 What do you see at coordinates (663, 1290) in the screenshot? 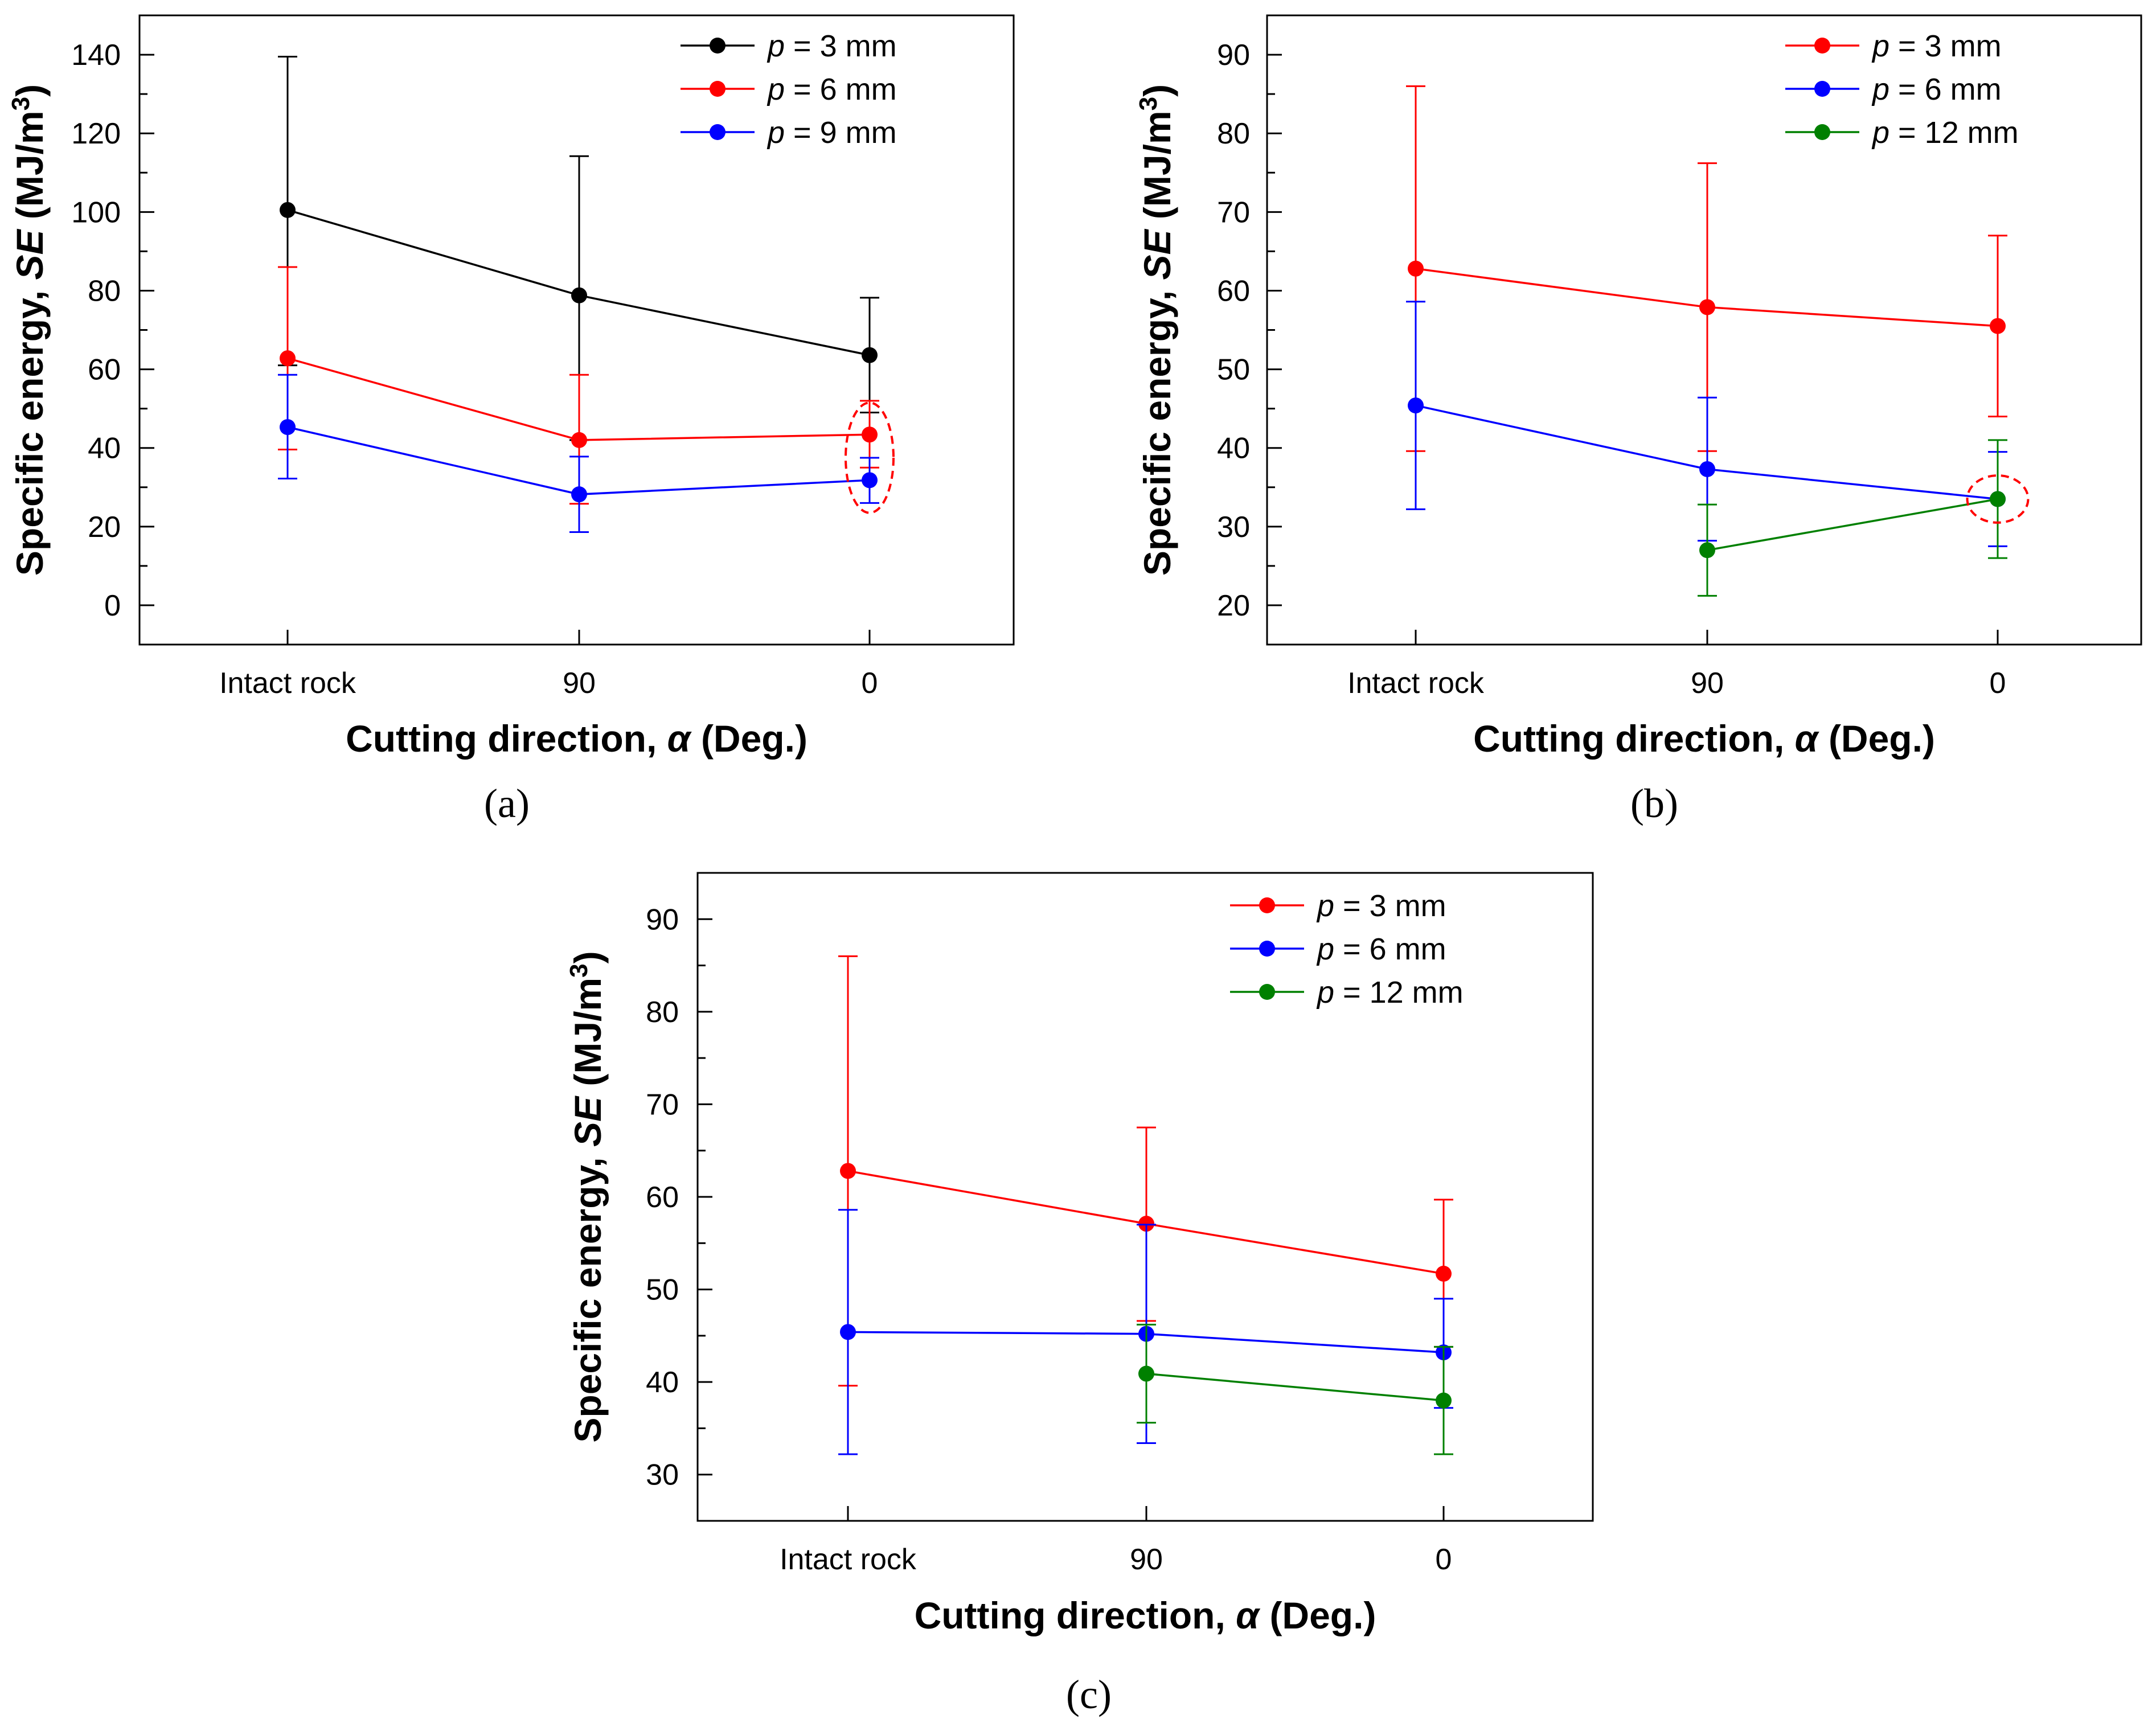
I see `y-tick-label: 50` at bounding box center [663, 1290].